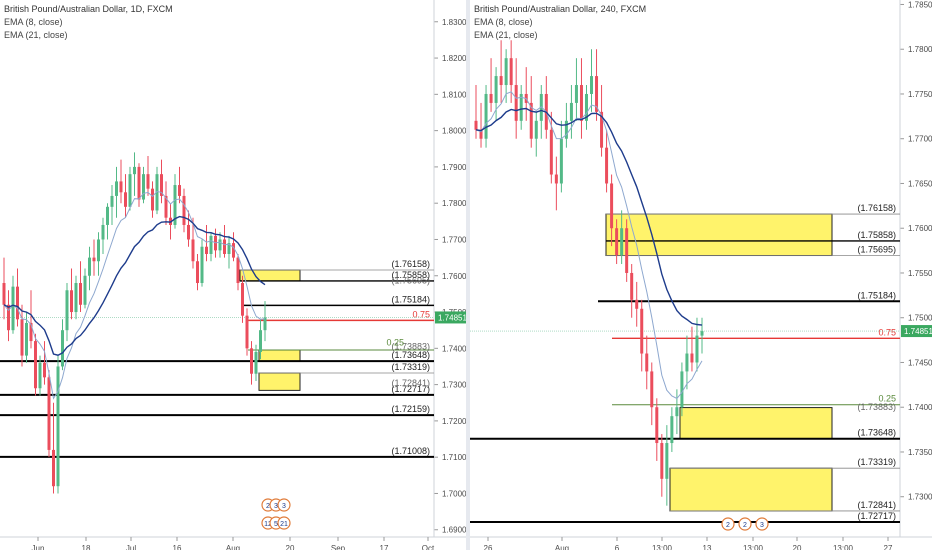 The width and height of the screenshot is (932, 550). Describe the element at coordinates (920, 139) in the screenshot. I see `price-axis-label: 1.77000` at that location.